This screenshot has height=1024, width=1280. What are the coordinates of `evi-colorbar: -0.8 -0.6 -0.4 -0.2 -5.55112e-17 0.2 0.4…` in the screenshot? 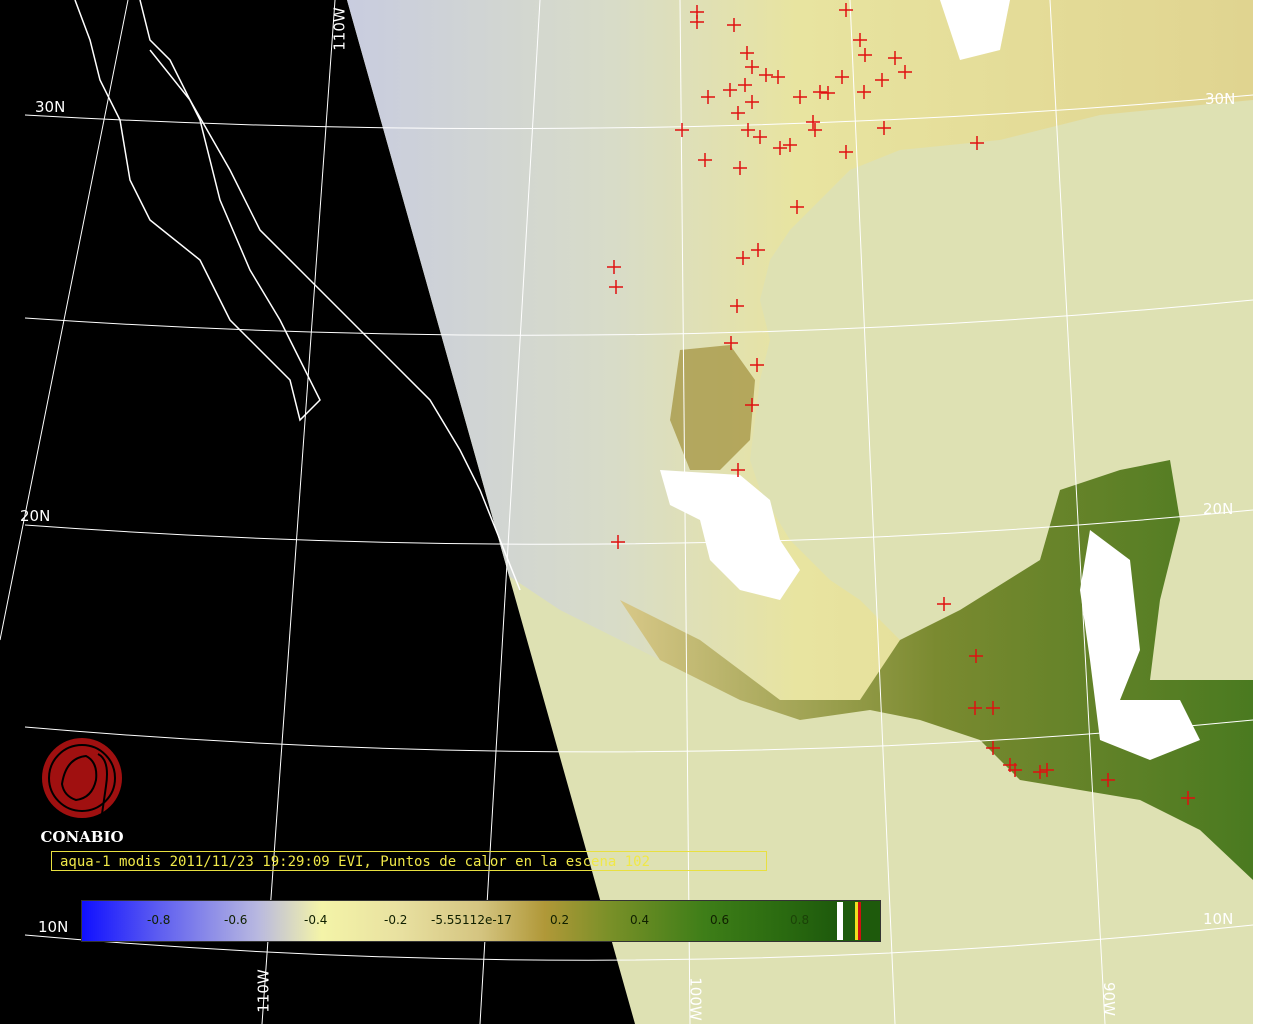 It's located at (481, 921).